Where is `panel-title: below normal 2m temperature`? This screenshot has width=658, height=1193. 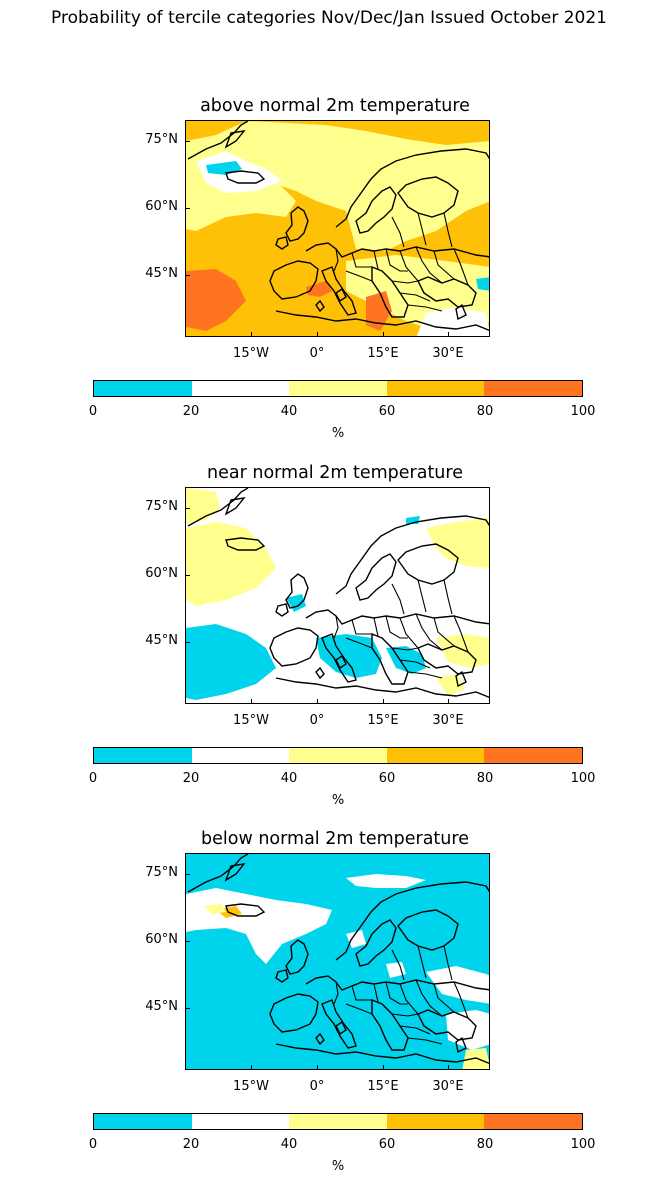 panel-title: below normal 2m temperature is located at coordinates (335, 839).